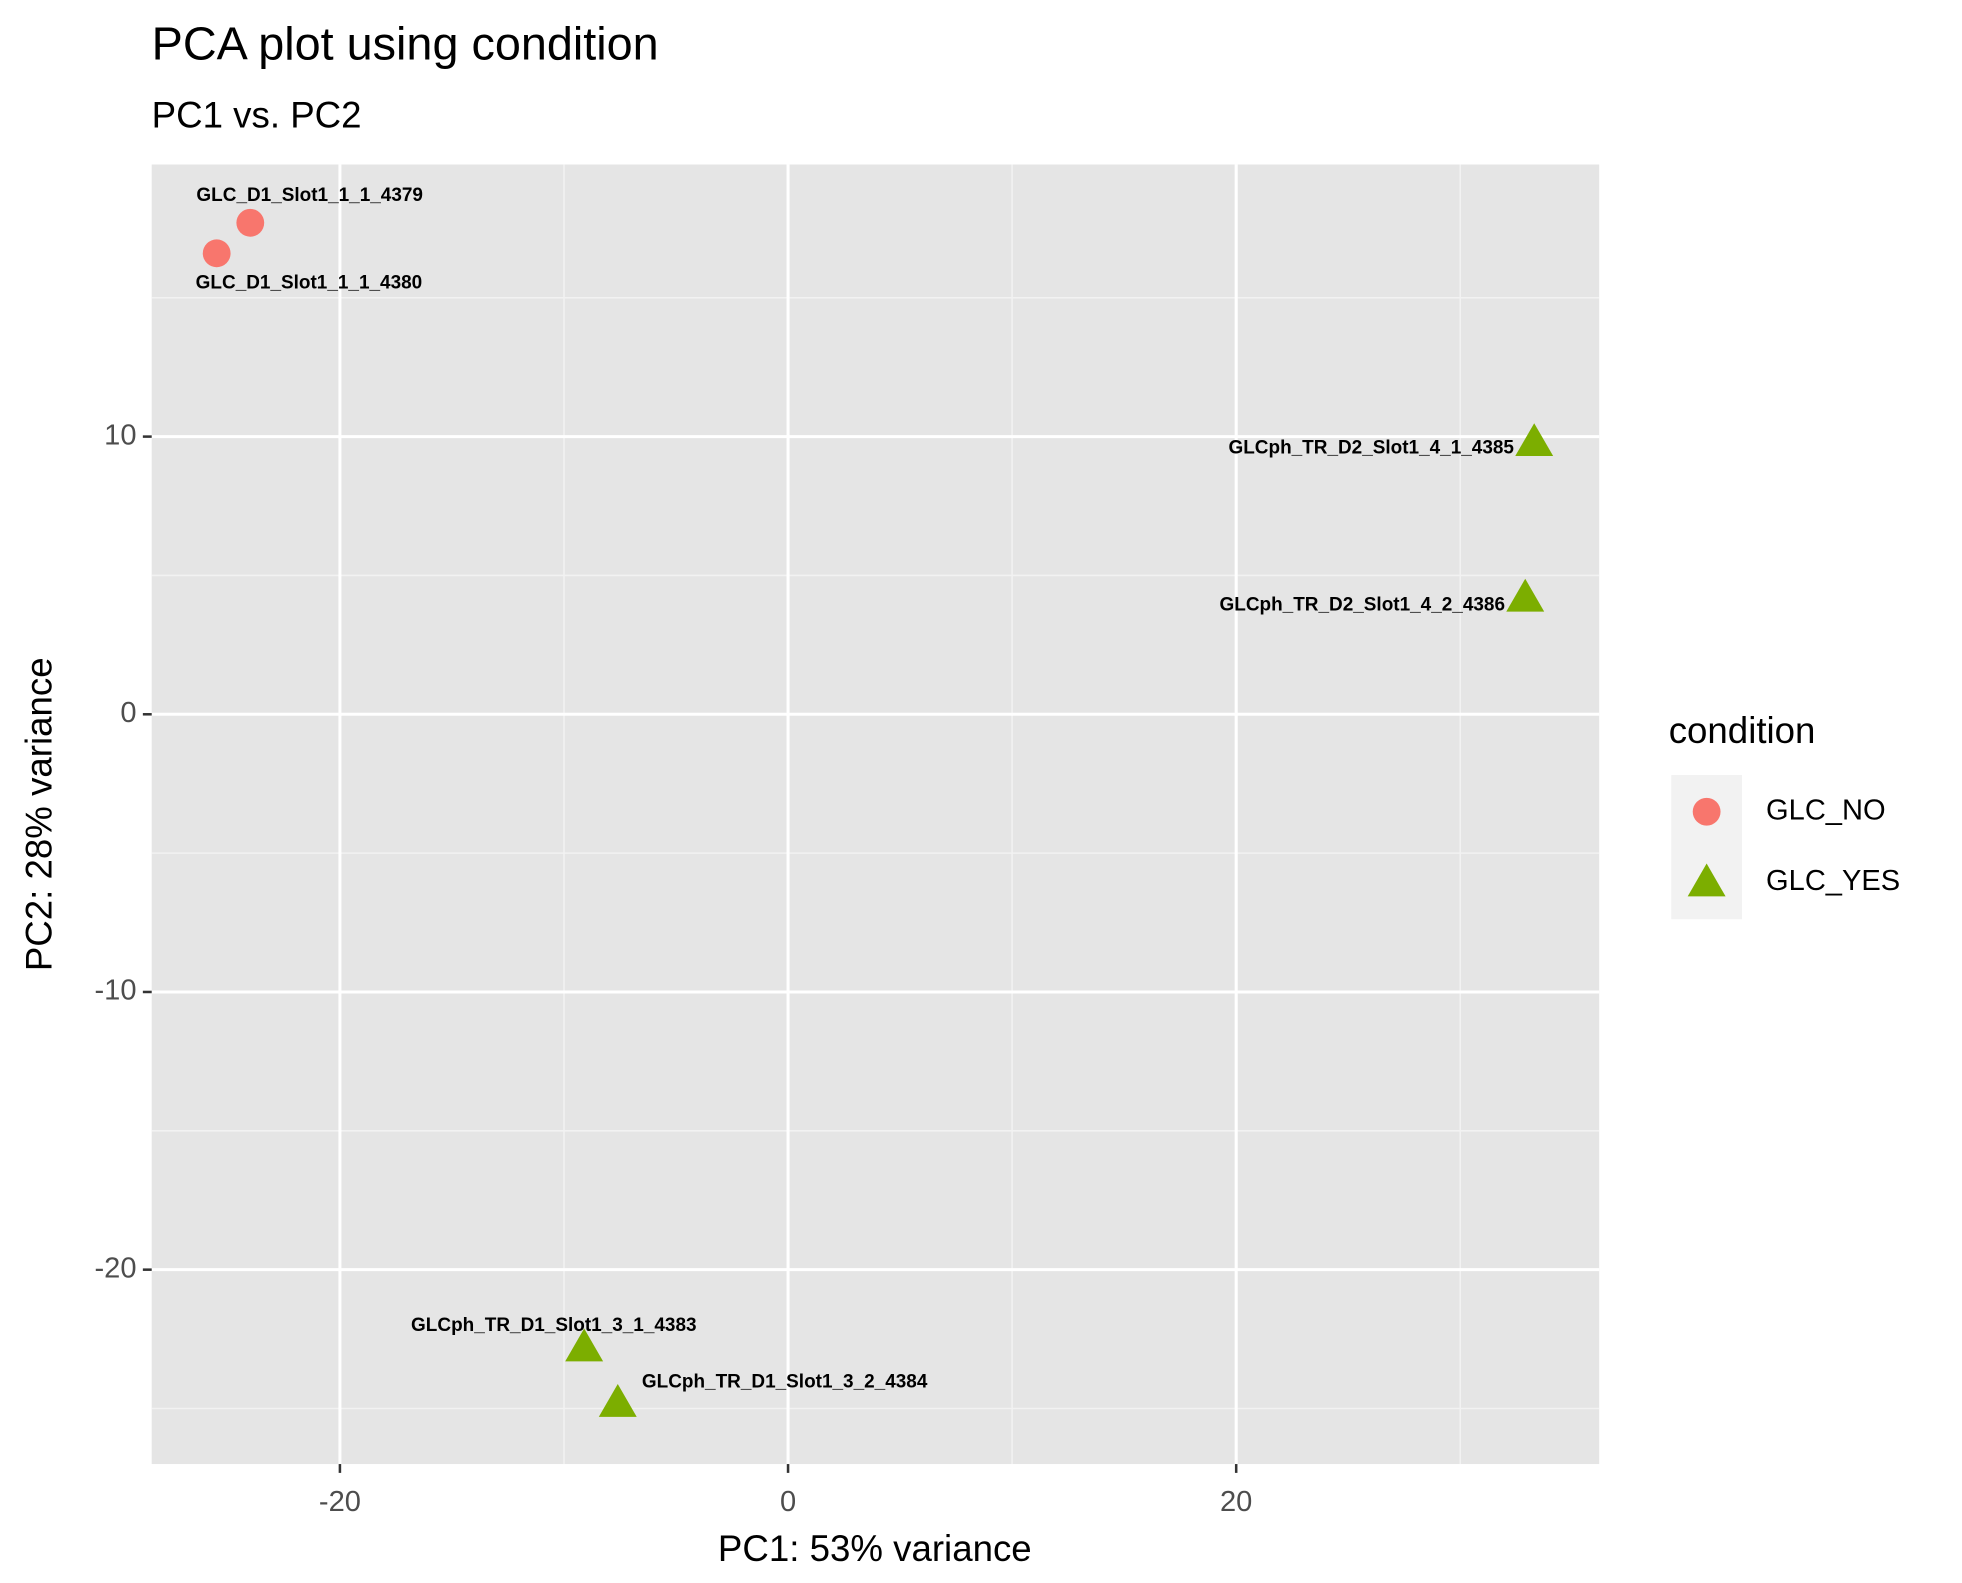 The image size is (1962, 1583). I want to click on point-label: GLCph_TR_D1_Slot1_3_2_4384, so click(785, 1382).